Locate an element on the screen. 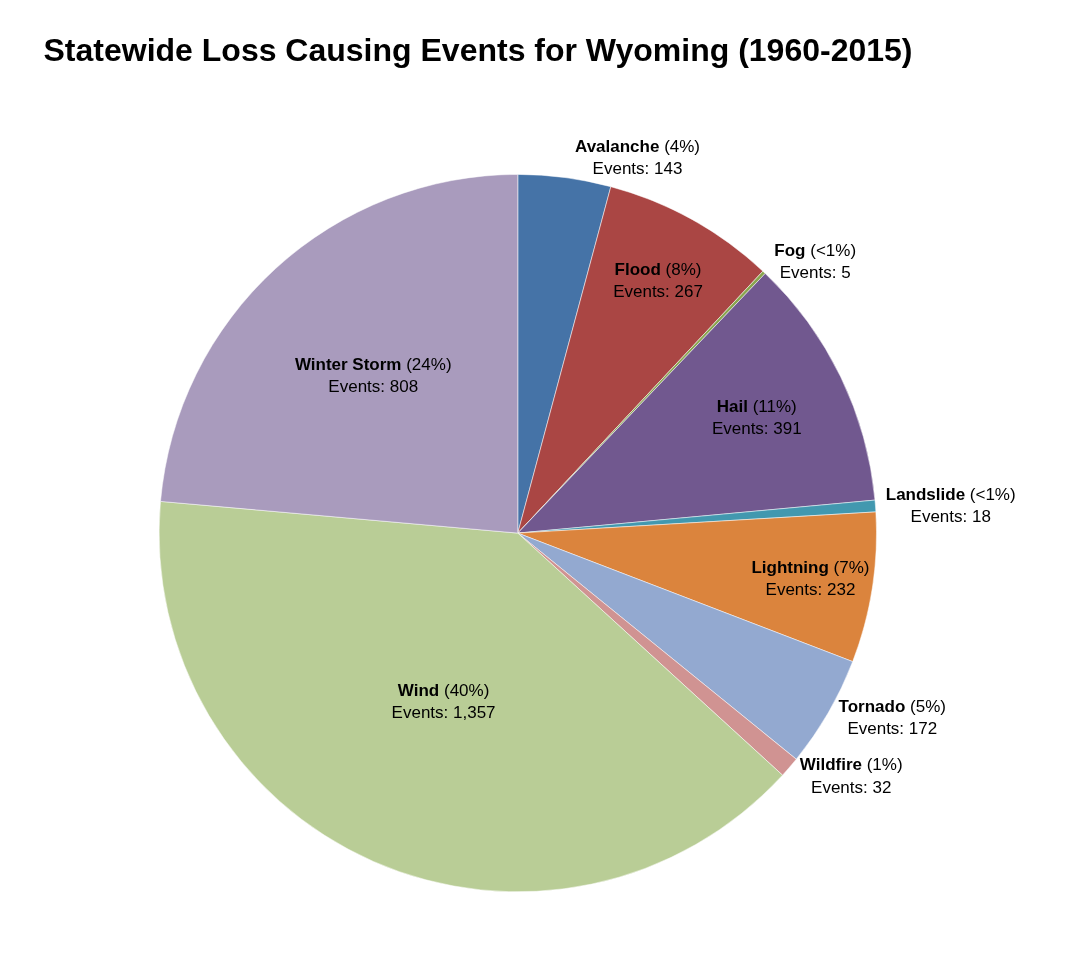 This screenshot has width=1088, height=954. slice-label: Avalanche is located at coordinates (617, 146).